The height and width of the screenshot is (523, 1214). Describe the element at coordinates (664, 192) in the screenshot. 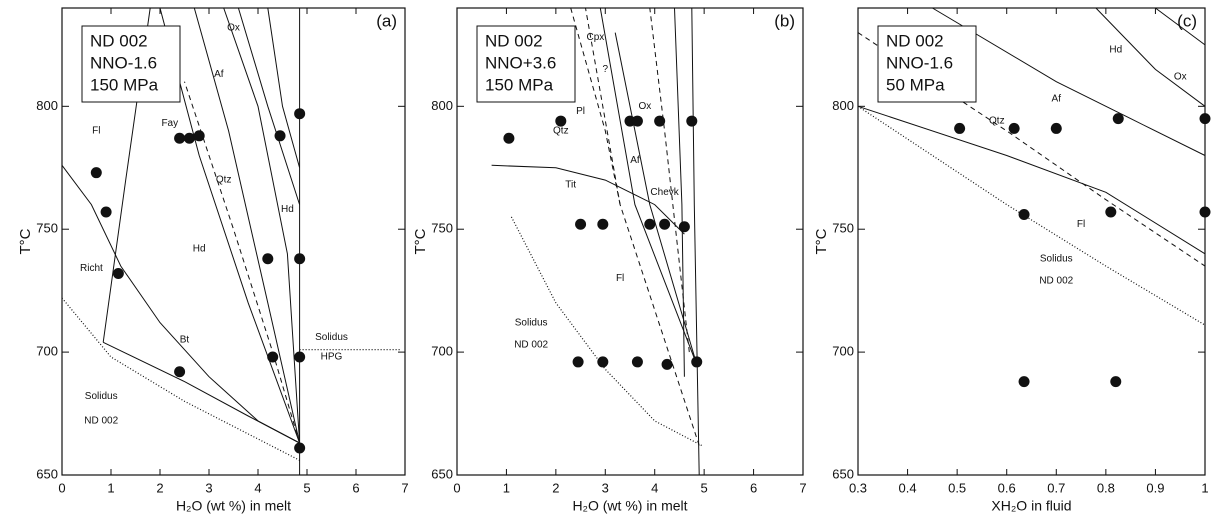

I see `field-label: Chevk` at that location.